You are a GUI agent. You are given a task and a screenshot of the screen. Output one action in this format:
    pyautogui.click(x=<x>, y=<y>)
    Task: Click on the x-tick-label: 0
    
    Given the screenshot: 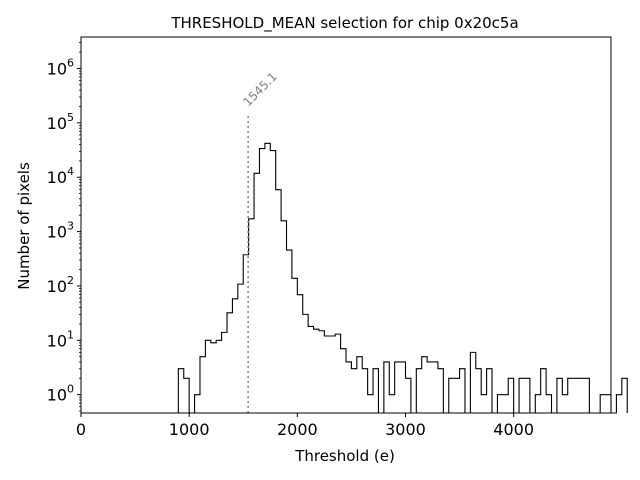 What is the action you would take?
    pyautogui.click(x=81, y=429)
    